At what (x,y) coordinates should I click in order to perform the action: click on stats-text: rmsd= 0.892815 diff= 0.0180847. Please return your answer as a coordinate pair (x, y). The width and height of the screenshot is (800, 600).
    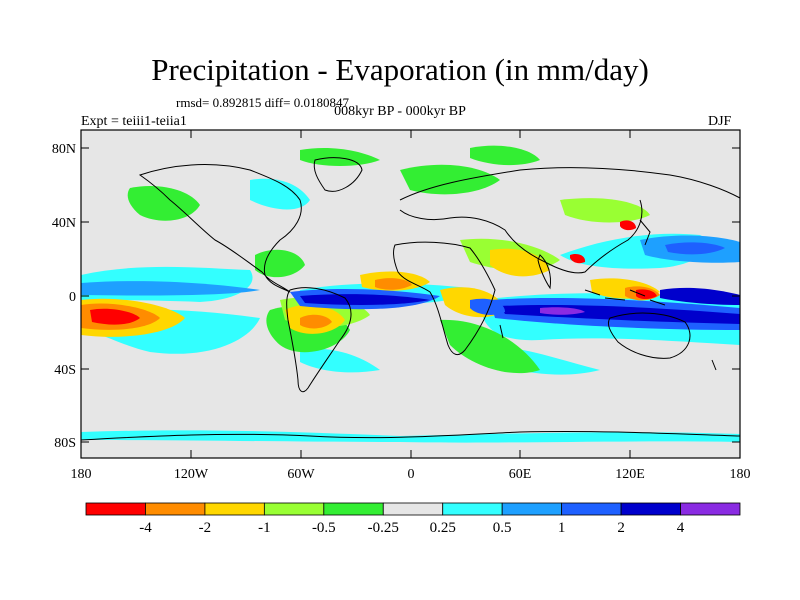
    Looking at the image, I should click on (262, 102).